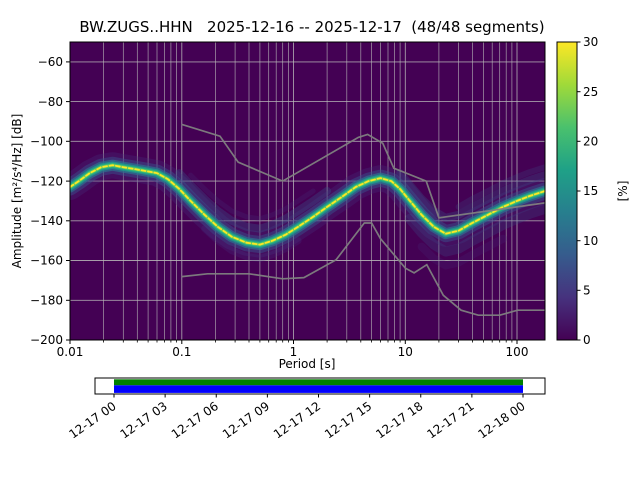  I want to click on colorbar-label: [%], so click(623, 191).